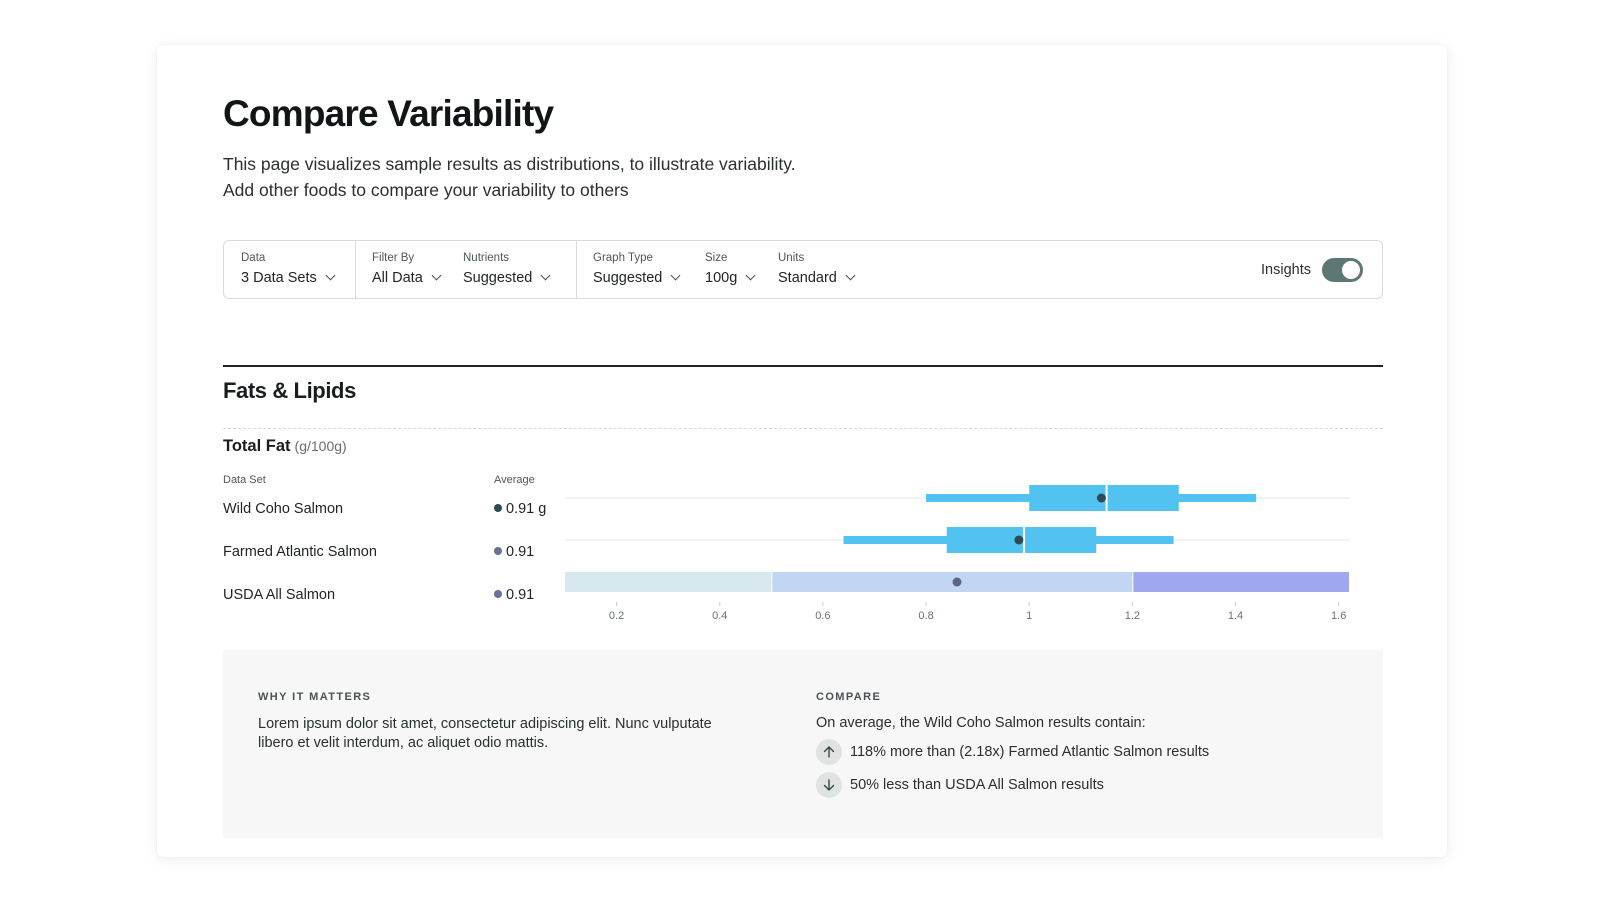  What do you see at coordinates (1132, 616) in the screenshot?
I see `x-tick-label: 1.2` at bounding box center [1132, 616].